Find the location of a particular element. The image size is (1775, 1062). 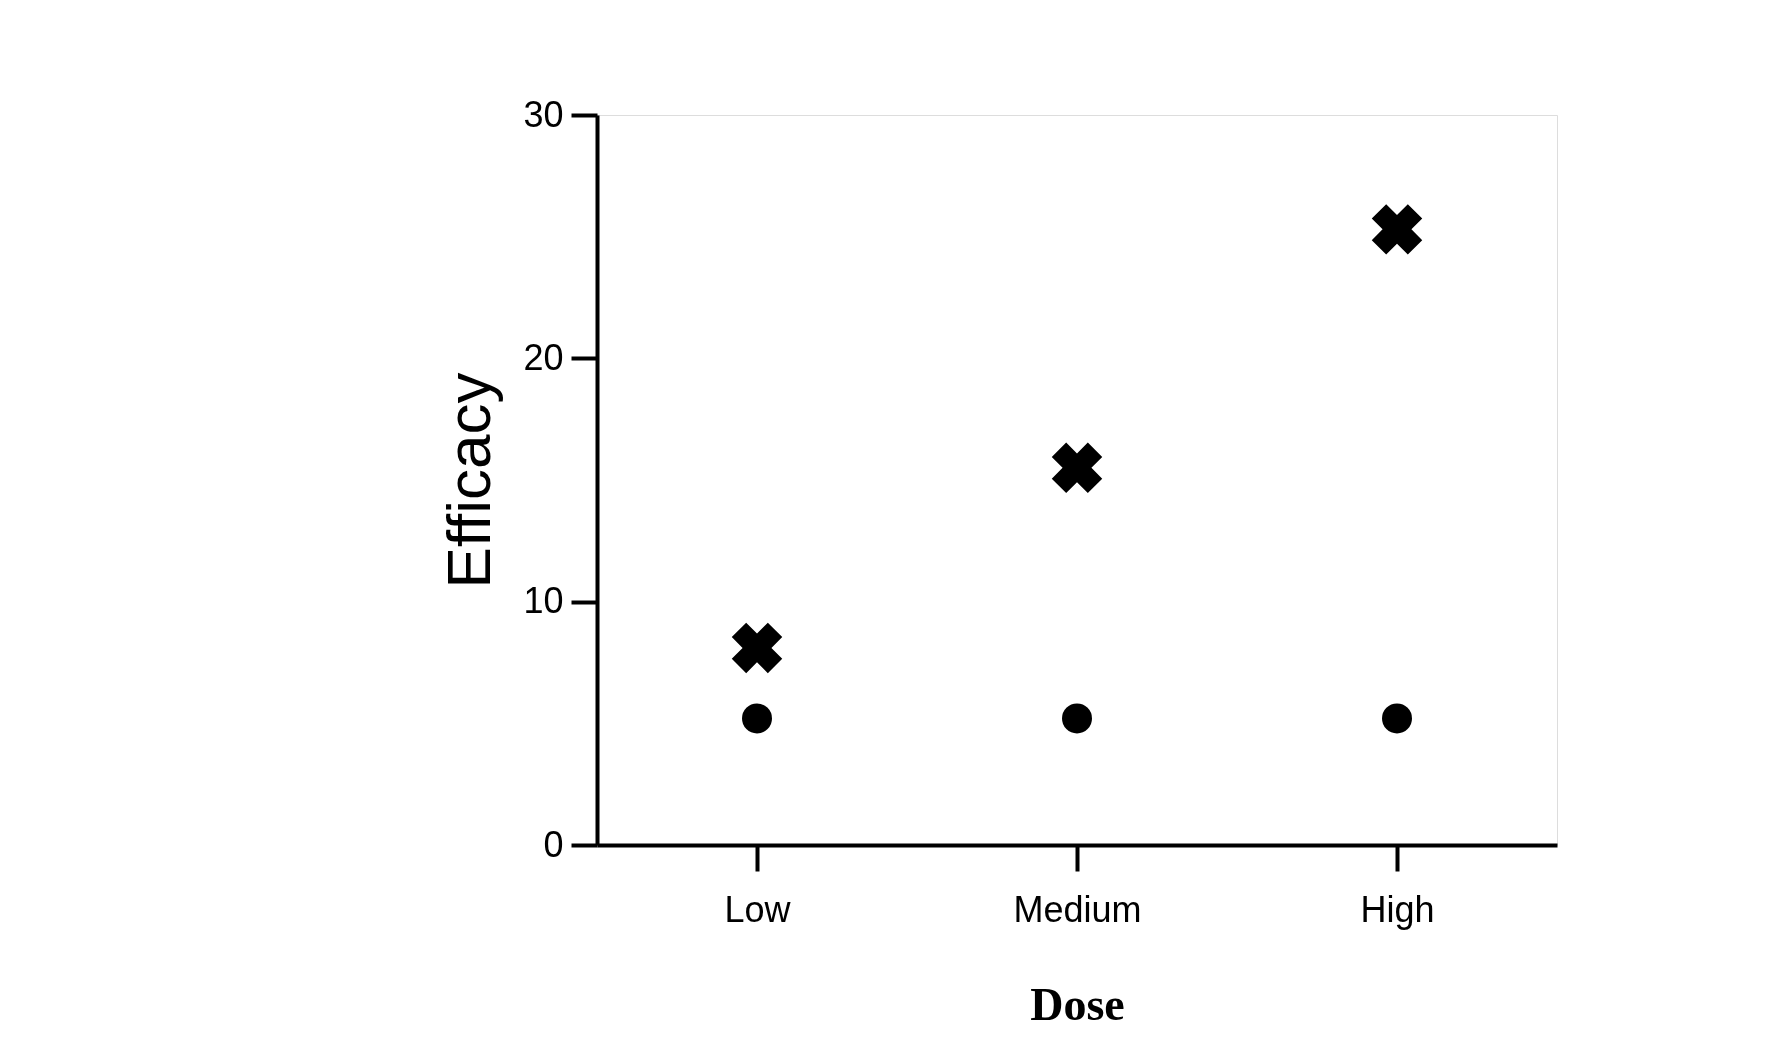

y-tick-label: 0 is located at coordinates (553, 844).